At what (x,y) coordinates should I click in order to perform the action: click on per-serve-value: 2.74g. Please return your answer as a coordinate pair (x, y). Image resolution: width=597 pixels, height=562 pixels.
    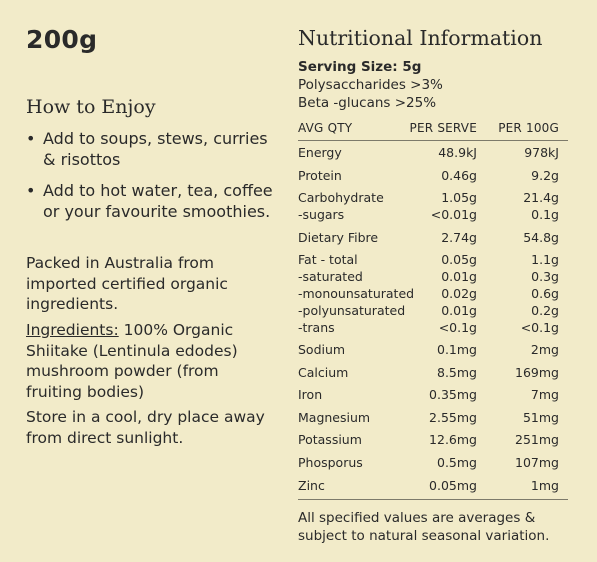
    Looking at the image, I should click on (459, 237).